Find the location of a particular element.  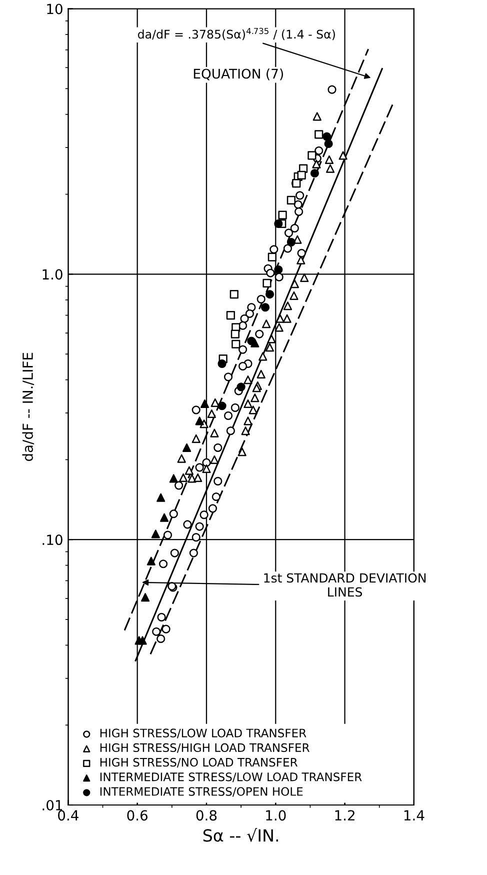

y-tick-label: 1.0 is located at coordinates (52, 274).